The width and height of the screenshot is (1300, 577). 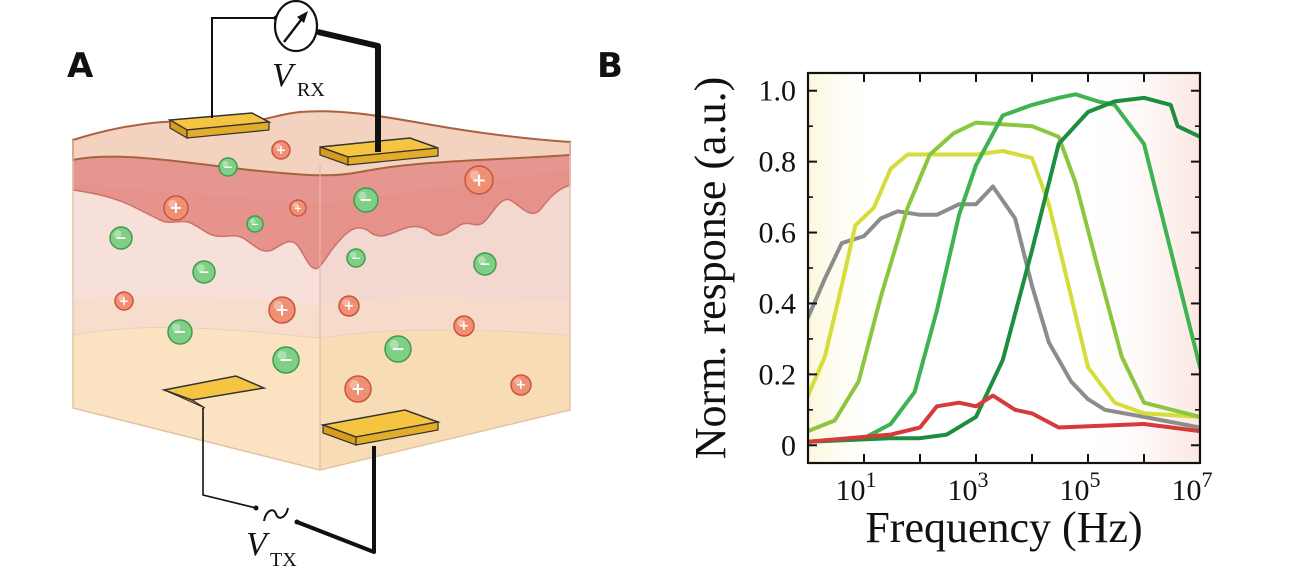 What do you see at coordinates (276, 514) in the screenshot?
I see `ac-source-icon` at bounding box center [276, 514].